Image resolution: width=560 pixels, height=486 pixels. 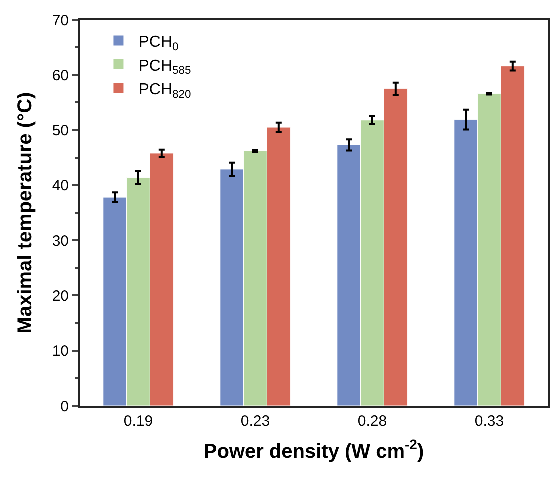 I want to click on y-tick-label: 60, so click(x=60, y=75).